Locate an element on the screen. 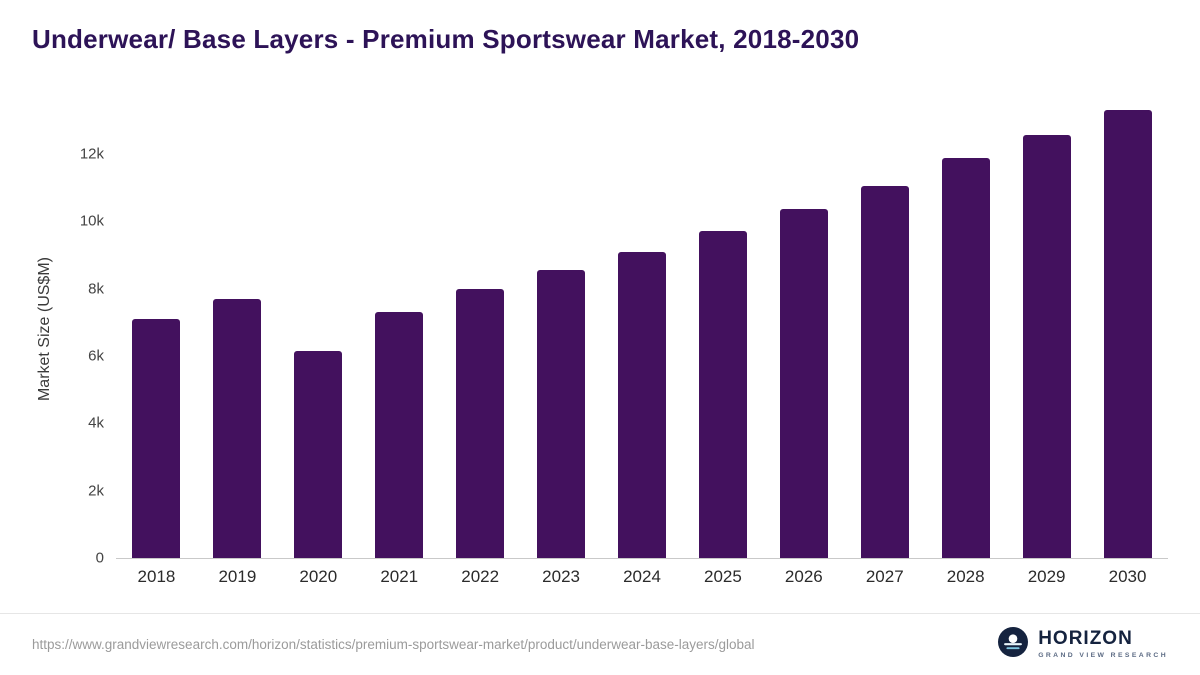 The image size is (1200, 675). x-tick-label-2028: 2028 is located at coordinates (965, 576).